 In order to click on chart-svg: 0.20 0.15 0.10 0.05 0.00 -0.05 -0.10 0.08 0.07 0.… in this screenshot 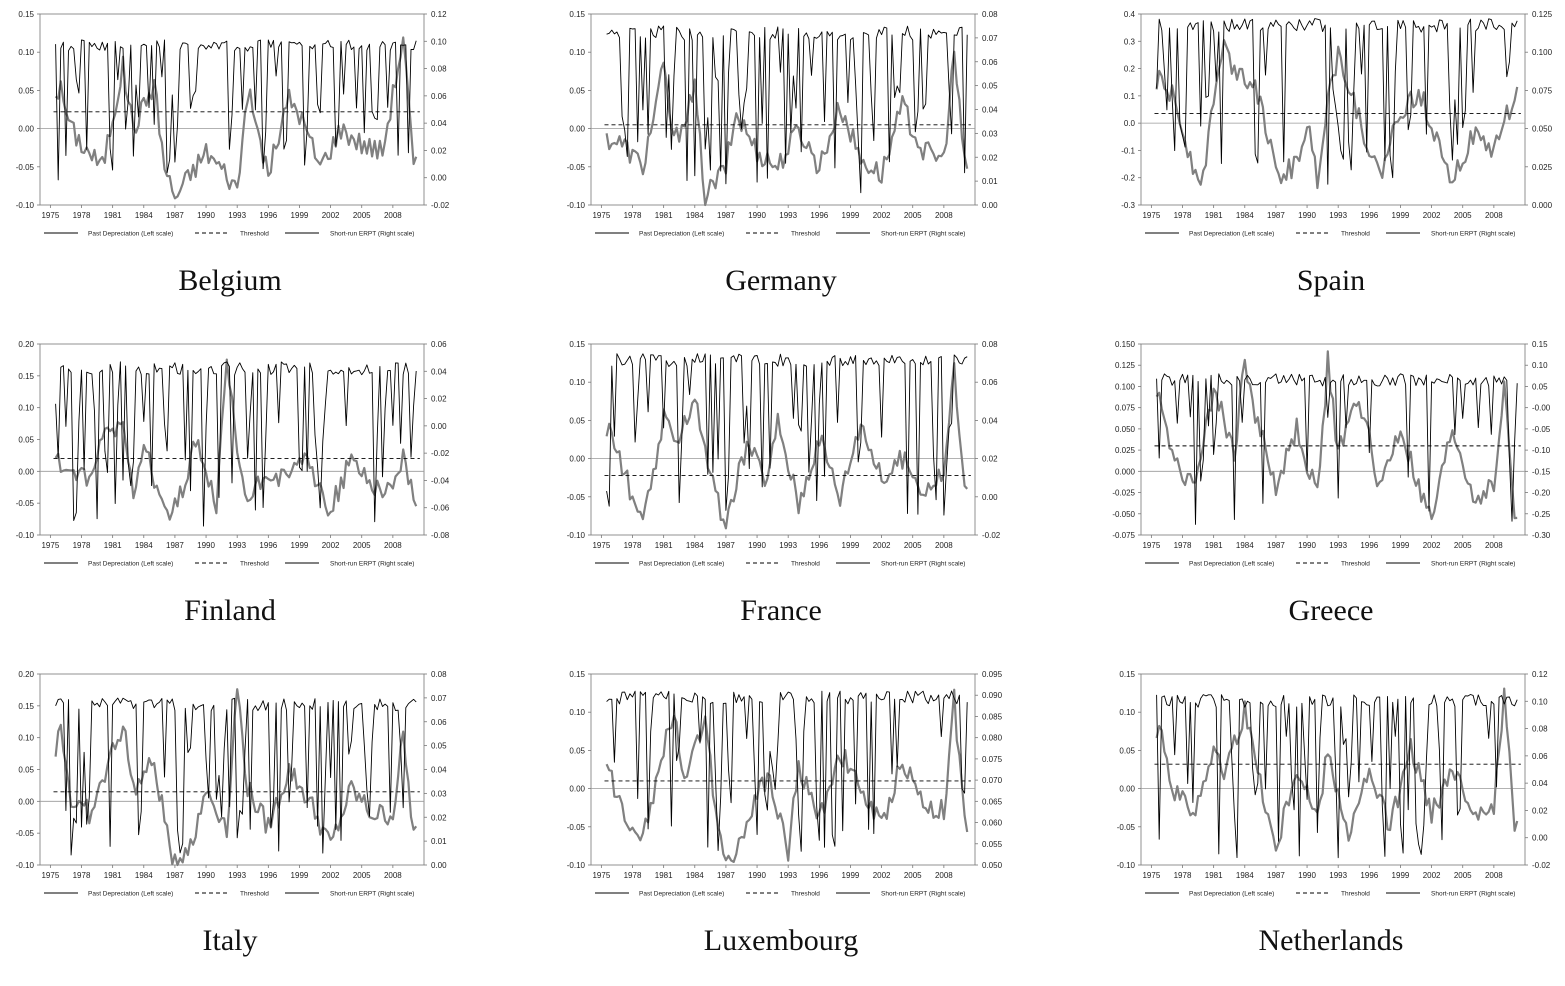, I will do `click(231, 784)`.